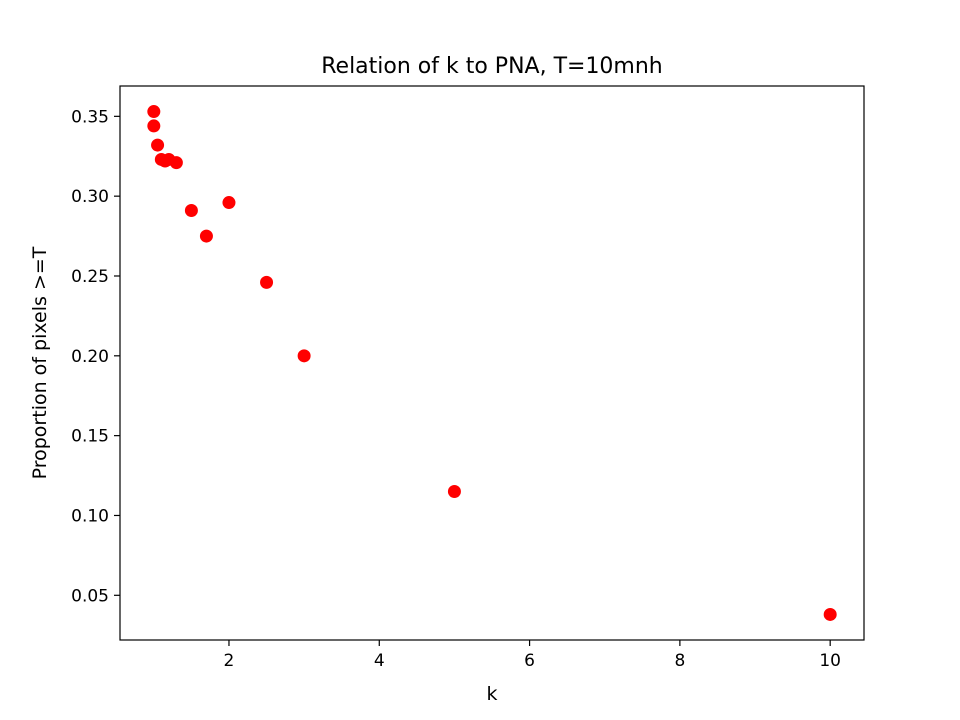 The width and height of the screenshot is (960, 720). Describe the element at coordinates (90, 596) in the screenshot. I see `y-tick-label: 0.05` at that location.